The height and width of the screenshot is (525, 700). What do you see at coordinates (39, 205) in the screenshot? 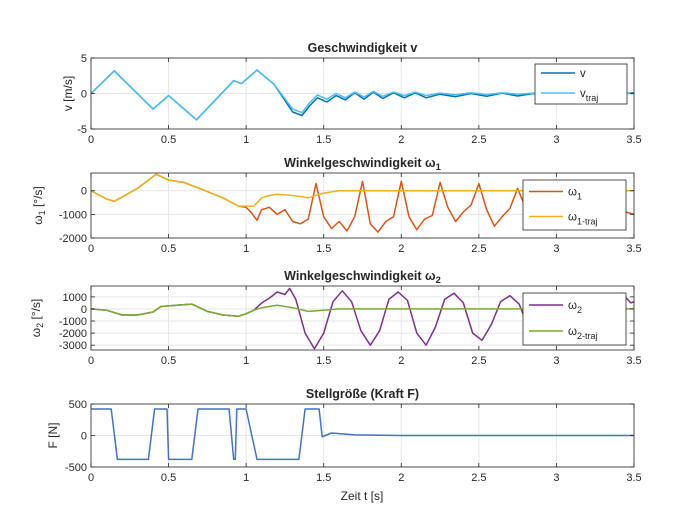
I see `y-axis-label: ω1 [°/s]` at bounding box center [39, 205].